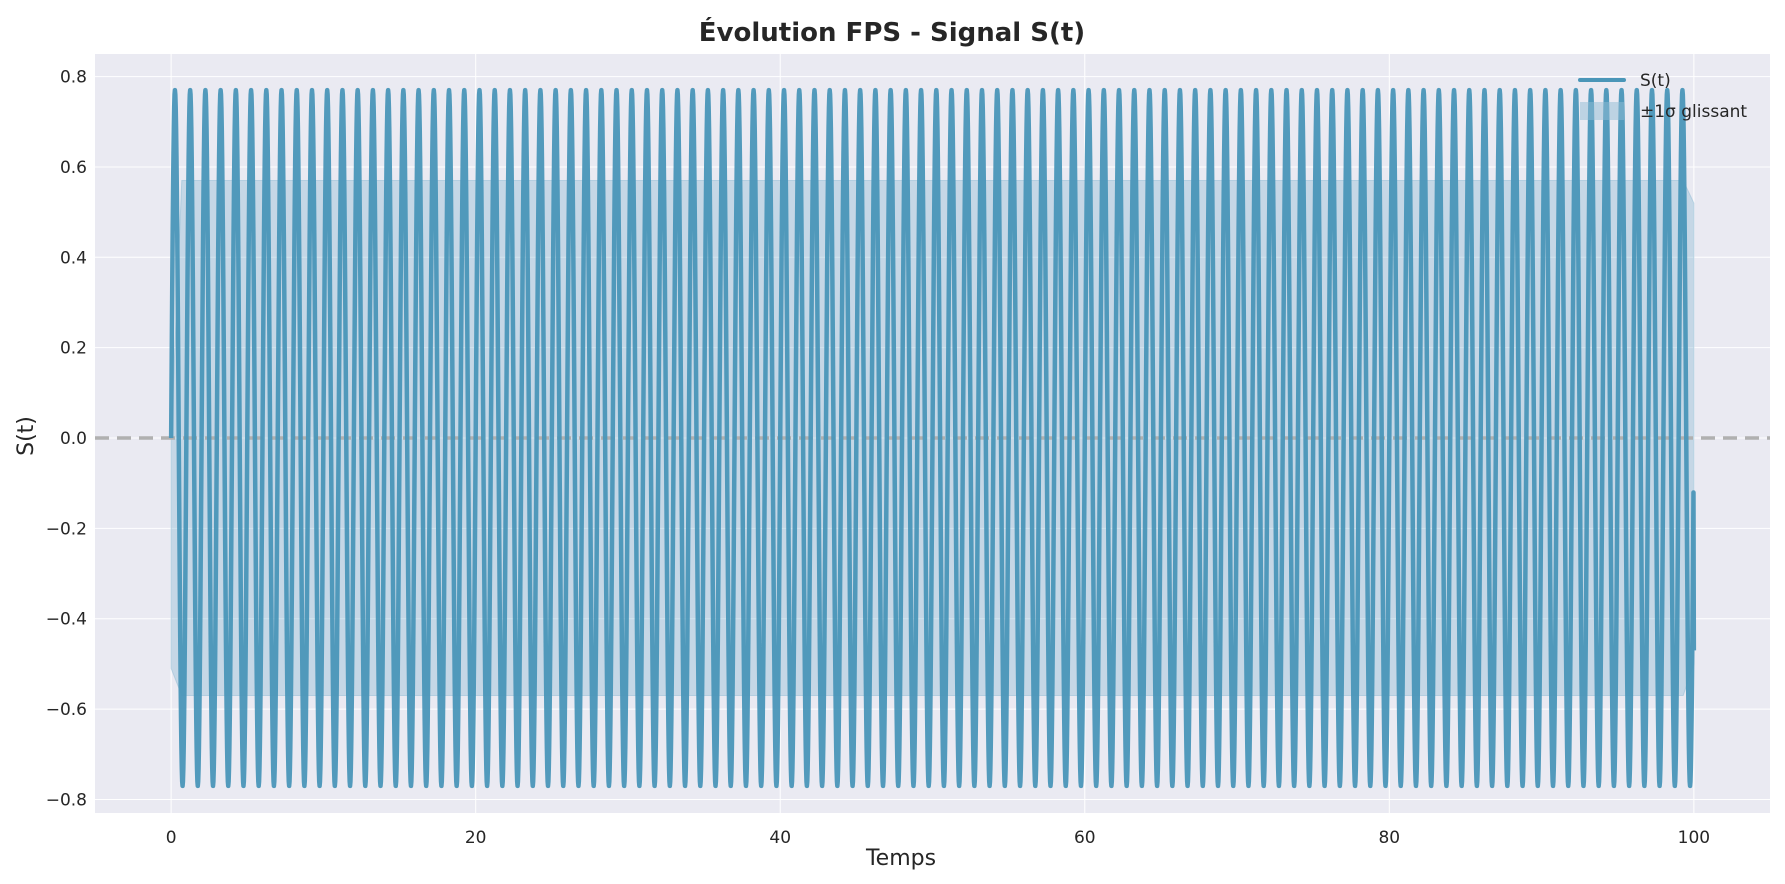  What do you see at coordinates (780, 838) in the screenshot?
I see `x-tick-label: 40` at bounding box center [780, 838].